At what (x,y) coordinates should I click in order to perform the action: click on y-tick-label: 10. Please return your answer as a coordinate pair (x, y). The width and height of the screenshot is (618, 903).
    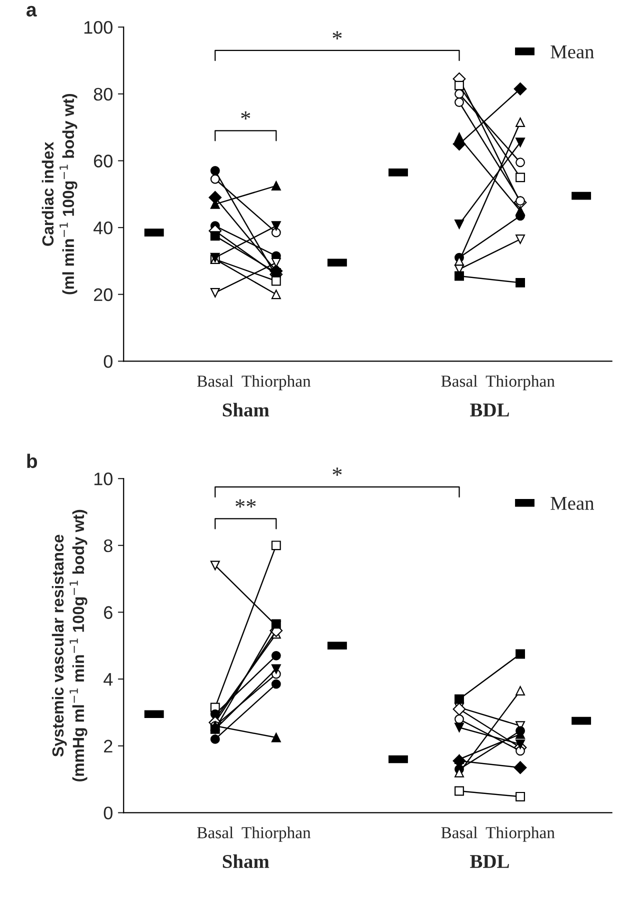
    Looking at the image, I should click on (103, 479).